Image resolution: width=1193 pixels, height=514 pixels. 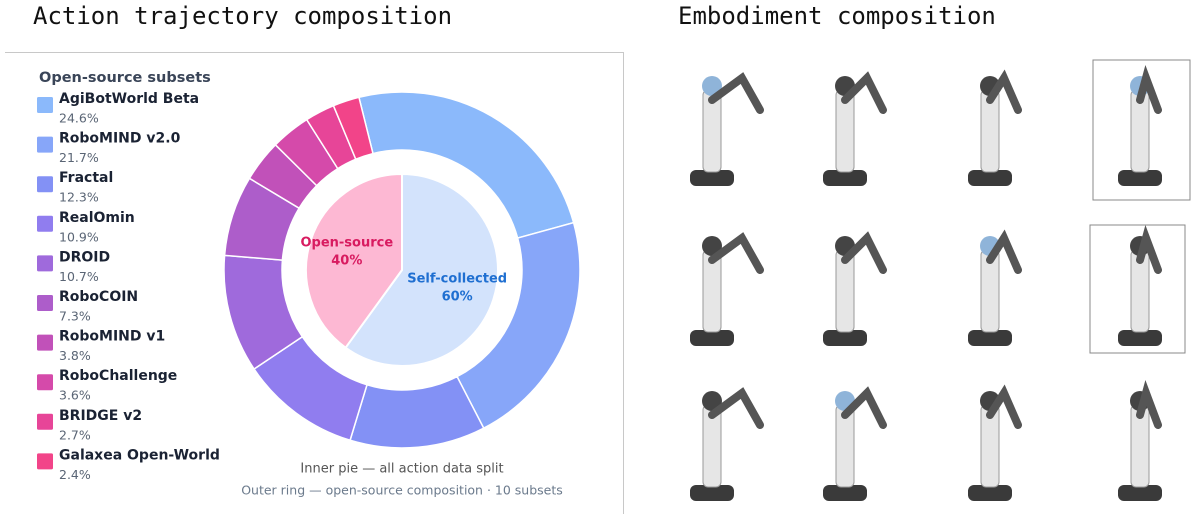 What do you see at coordinates (75, 355) in the screenshot?
I see `legend-value: 3.8%` at bounding box center [75, 355].